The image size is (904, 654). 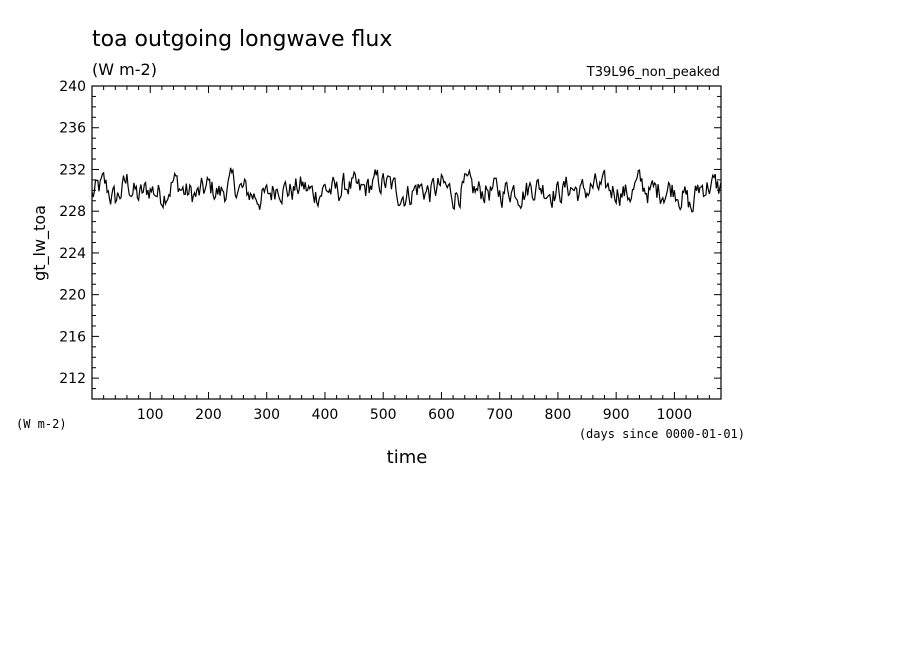 I want to click on series-line, so click(x=406, y=190).